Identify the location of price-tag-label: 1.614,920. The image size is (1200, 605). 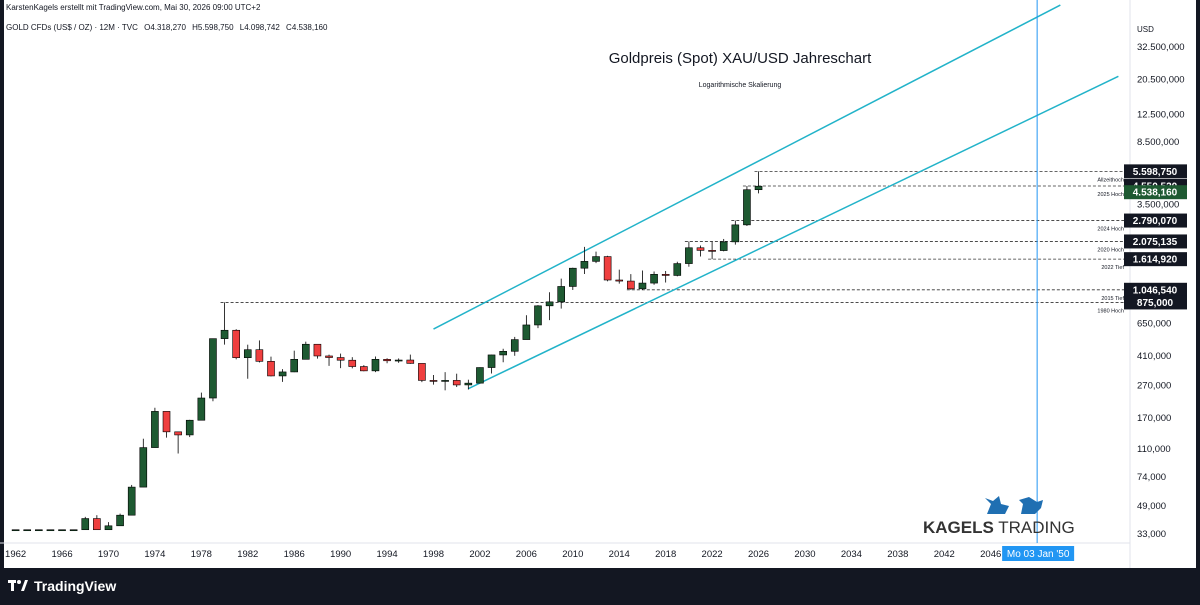
(1155, 260).